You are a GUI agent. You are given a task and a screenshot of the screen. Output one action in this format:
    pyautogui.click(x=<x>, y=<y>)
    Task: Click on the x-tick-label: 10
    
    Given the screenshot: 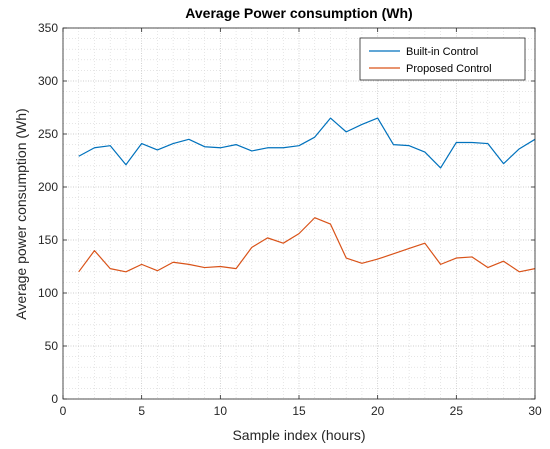 What is the action you would take?
    pyautogui.click(x=221, y=411)
    